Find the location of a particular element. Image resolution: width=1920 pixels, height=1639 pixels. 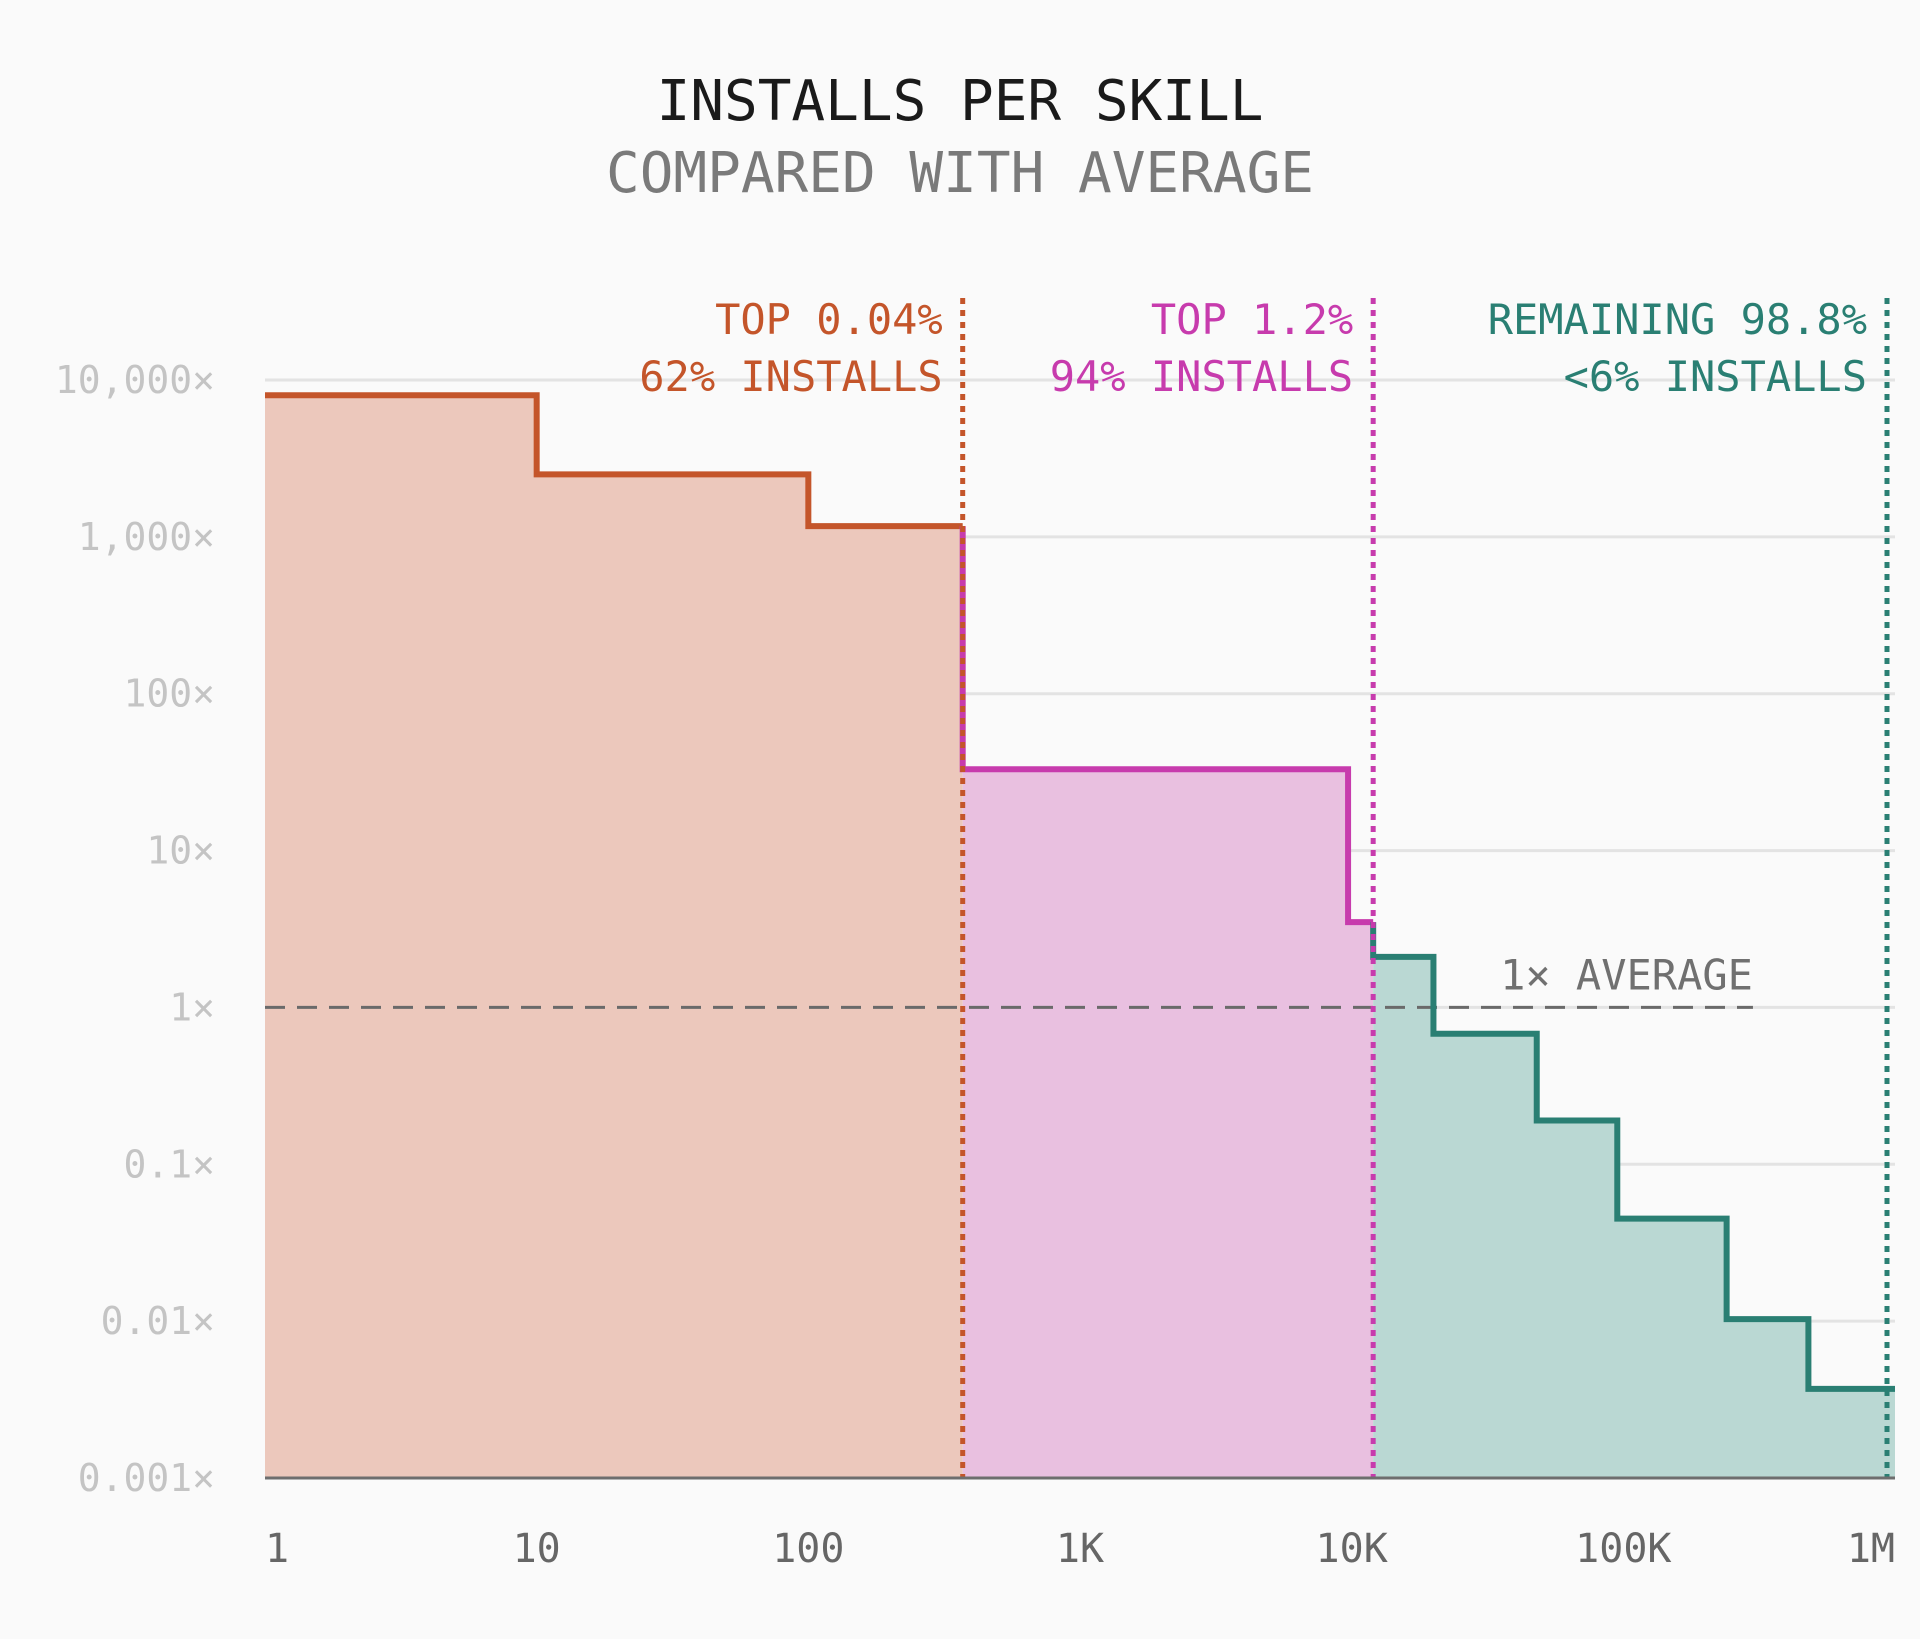

annotation-line2: 62% INSTALLS is located at coordinates (790, 376).